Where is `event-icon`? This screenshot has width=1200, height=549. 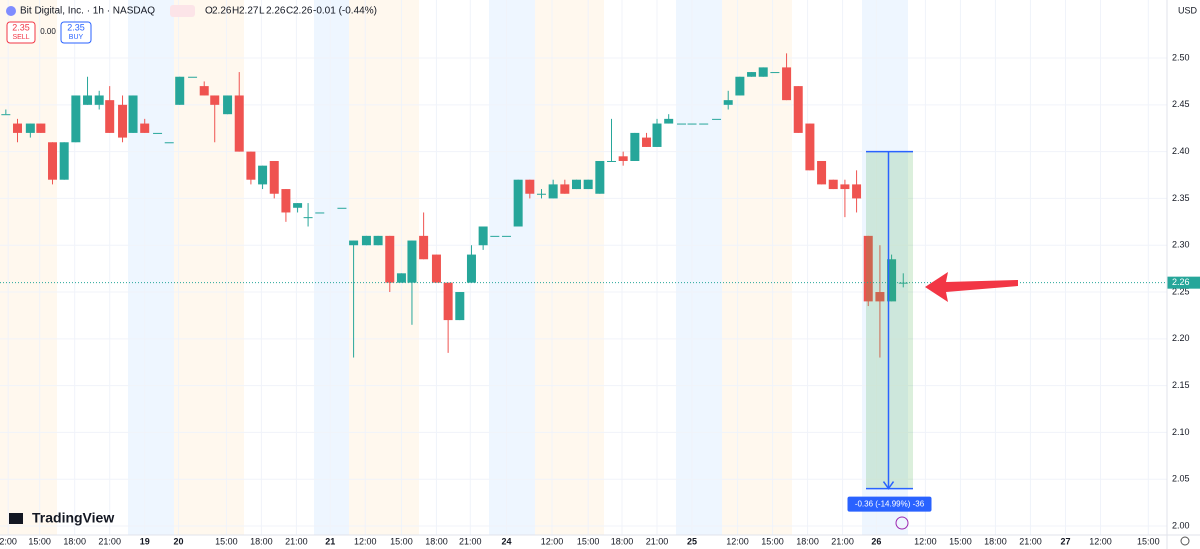
event-icon is located at coordinates (902, 523).